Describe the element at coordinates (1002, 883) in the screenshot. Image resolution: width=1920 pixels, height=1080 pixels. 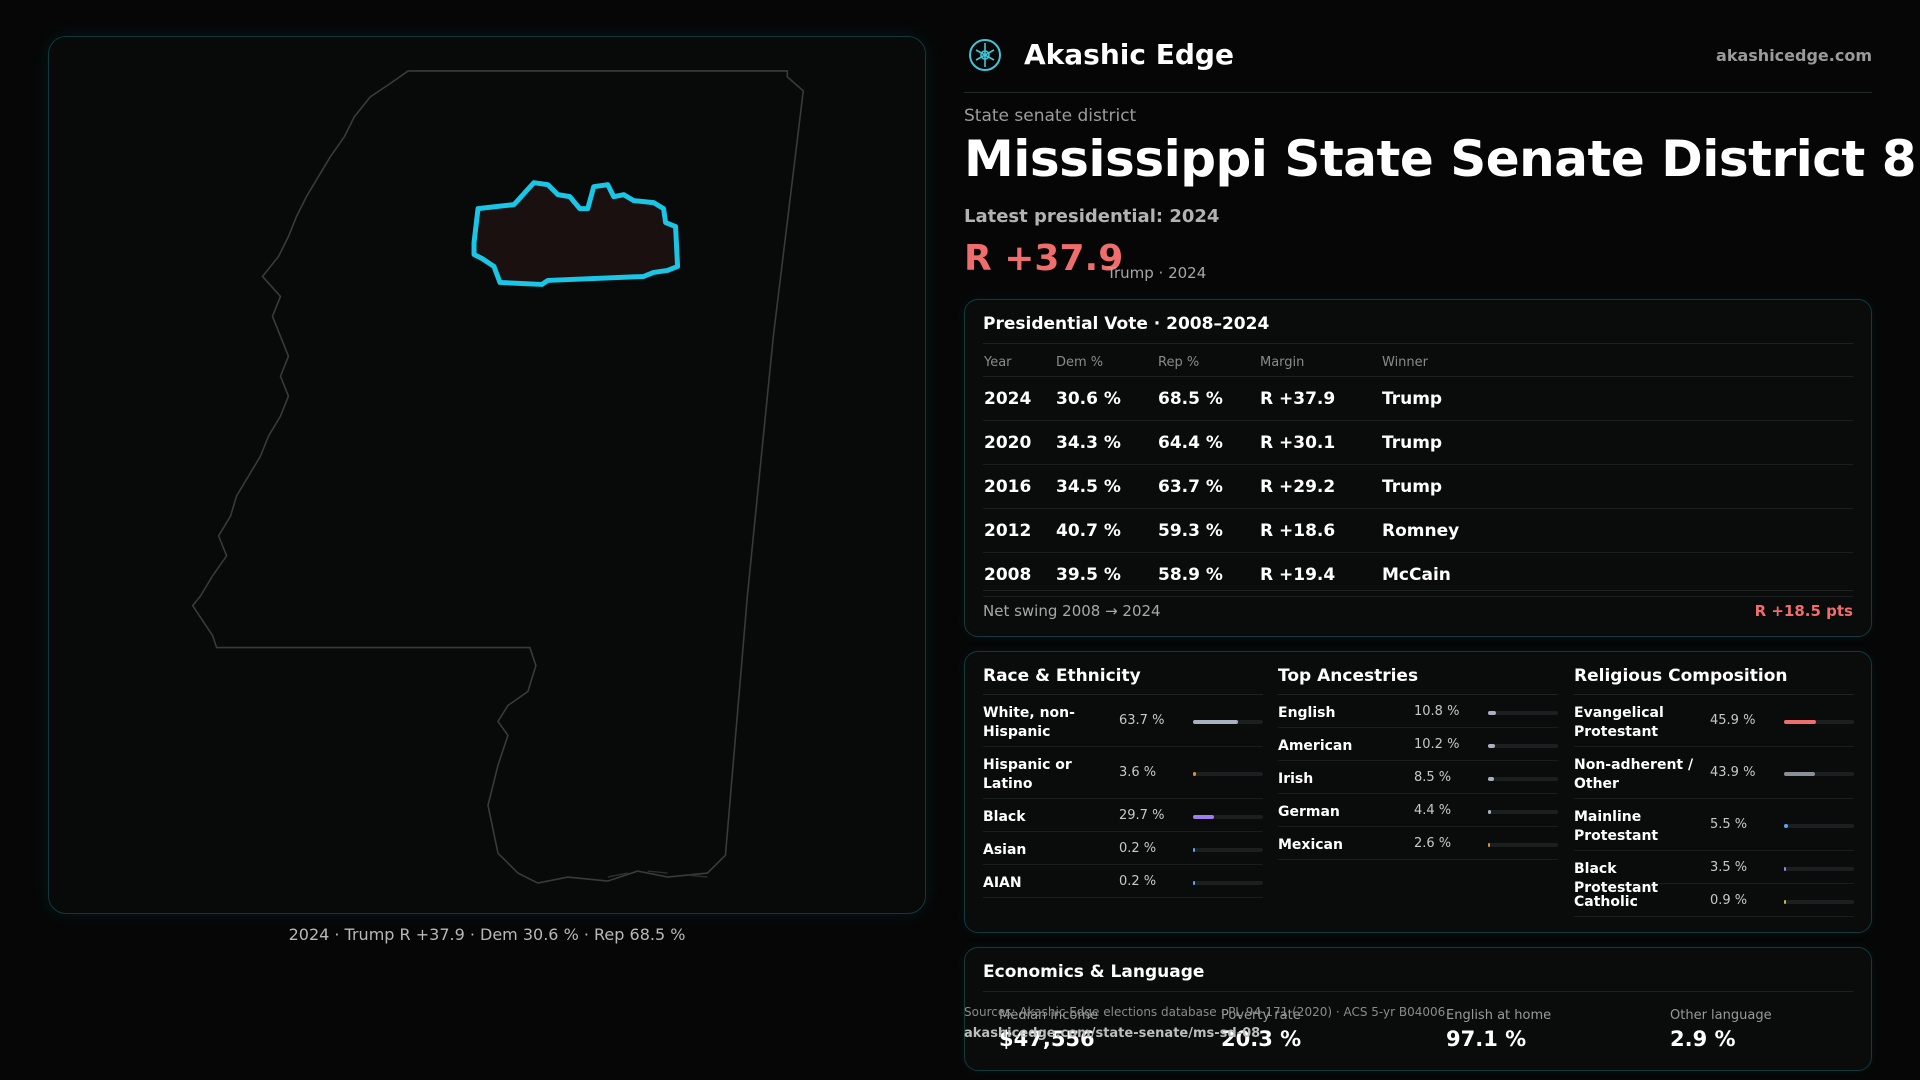
I see `race-label: AIAN` at that location.